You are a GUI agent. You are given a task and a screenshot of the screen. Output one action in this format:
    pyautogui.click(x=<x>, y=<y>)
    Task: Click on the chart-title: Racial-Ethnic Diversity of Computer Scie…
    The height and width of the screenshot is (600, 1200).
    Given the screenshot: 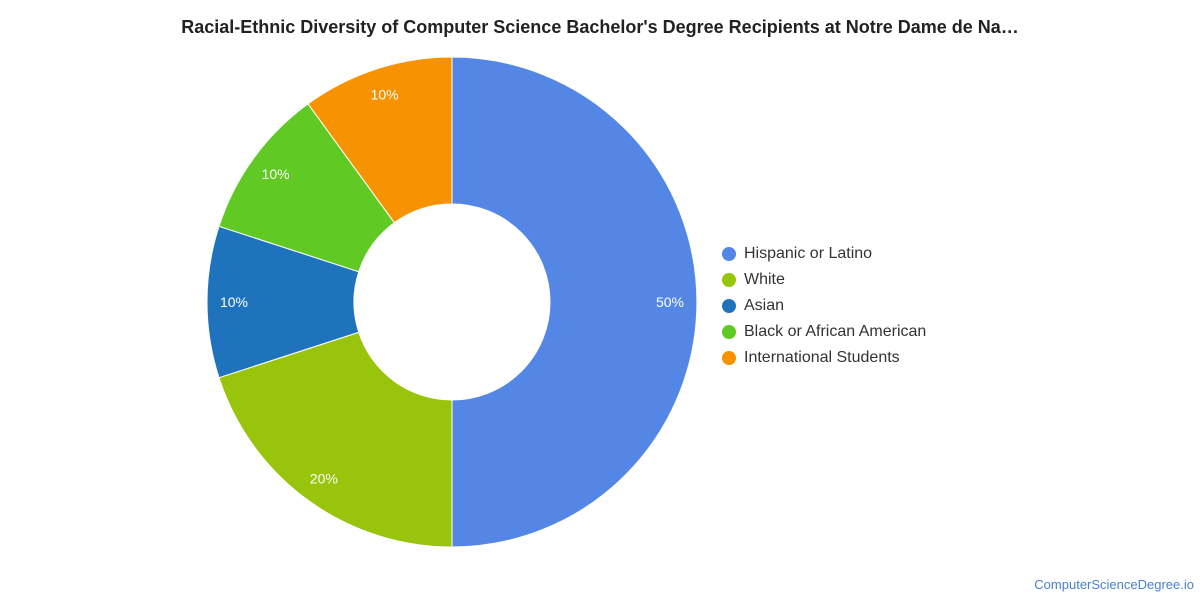 What is the action you would take?
    pyautogui.click(x=600, y=27)
    